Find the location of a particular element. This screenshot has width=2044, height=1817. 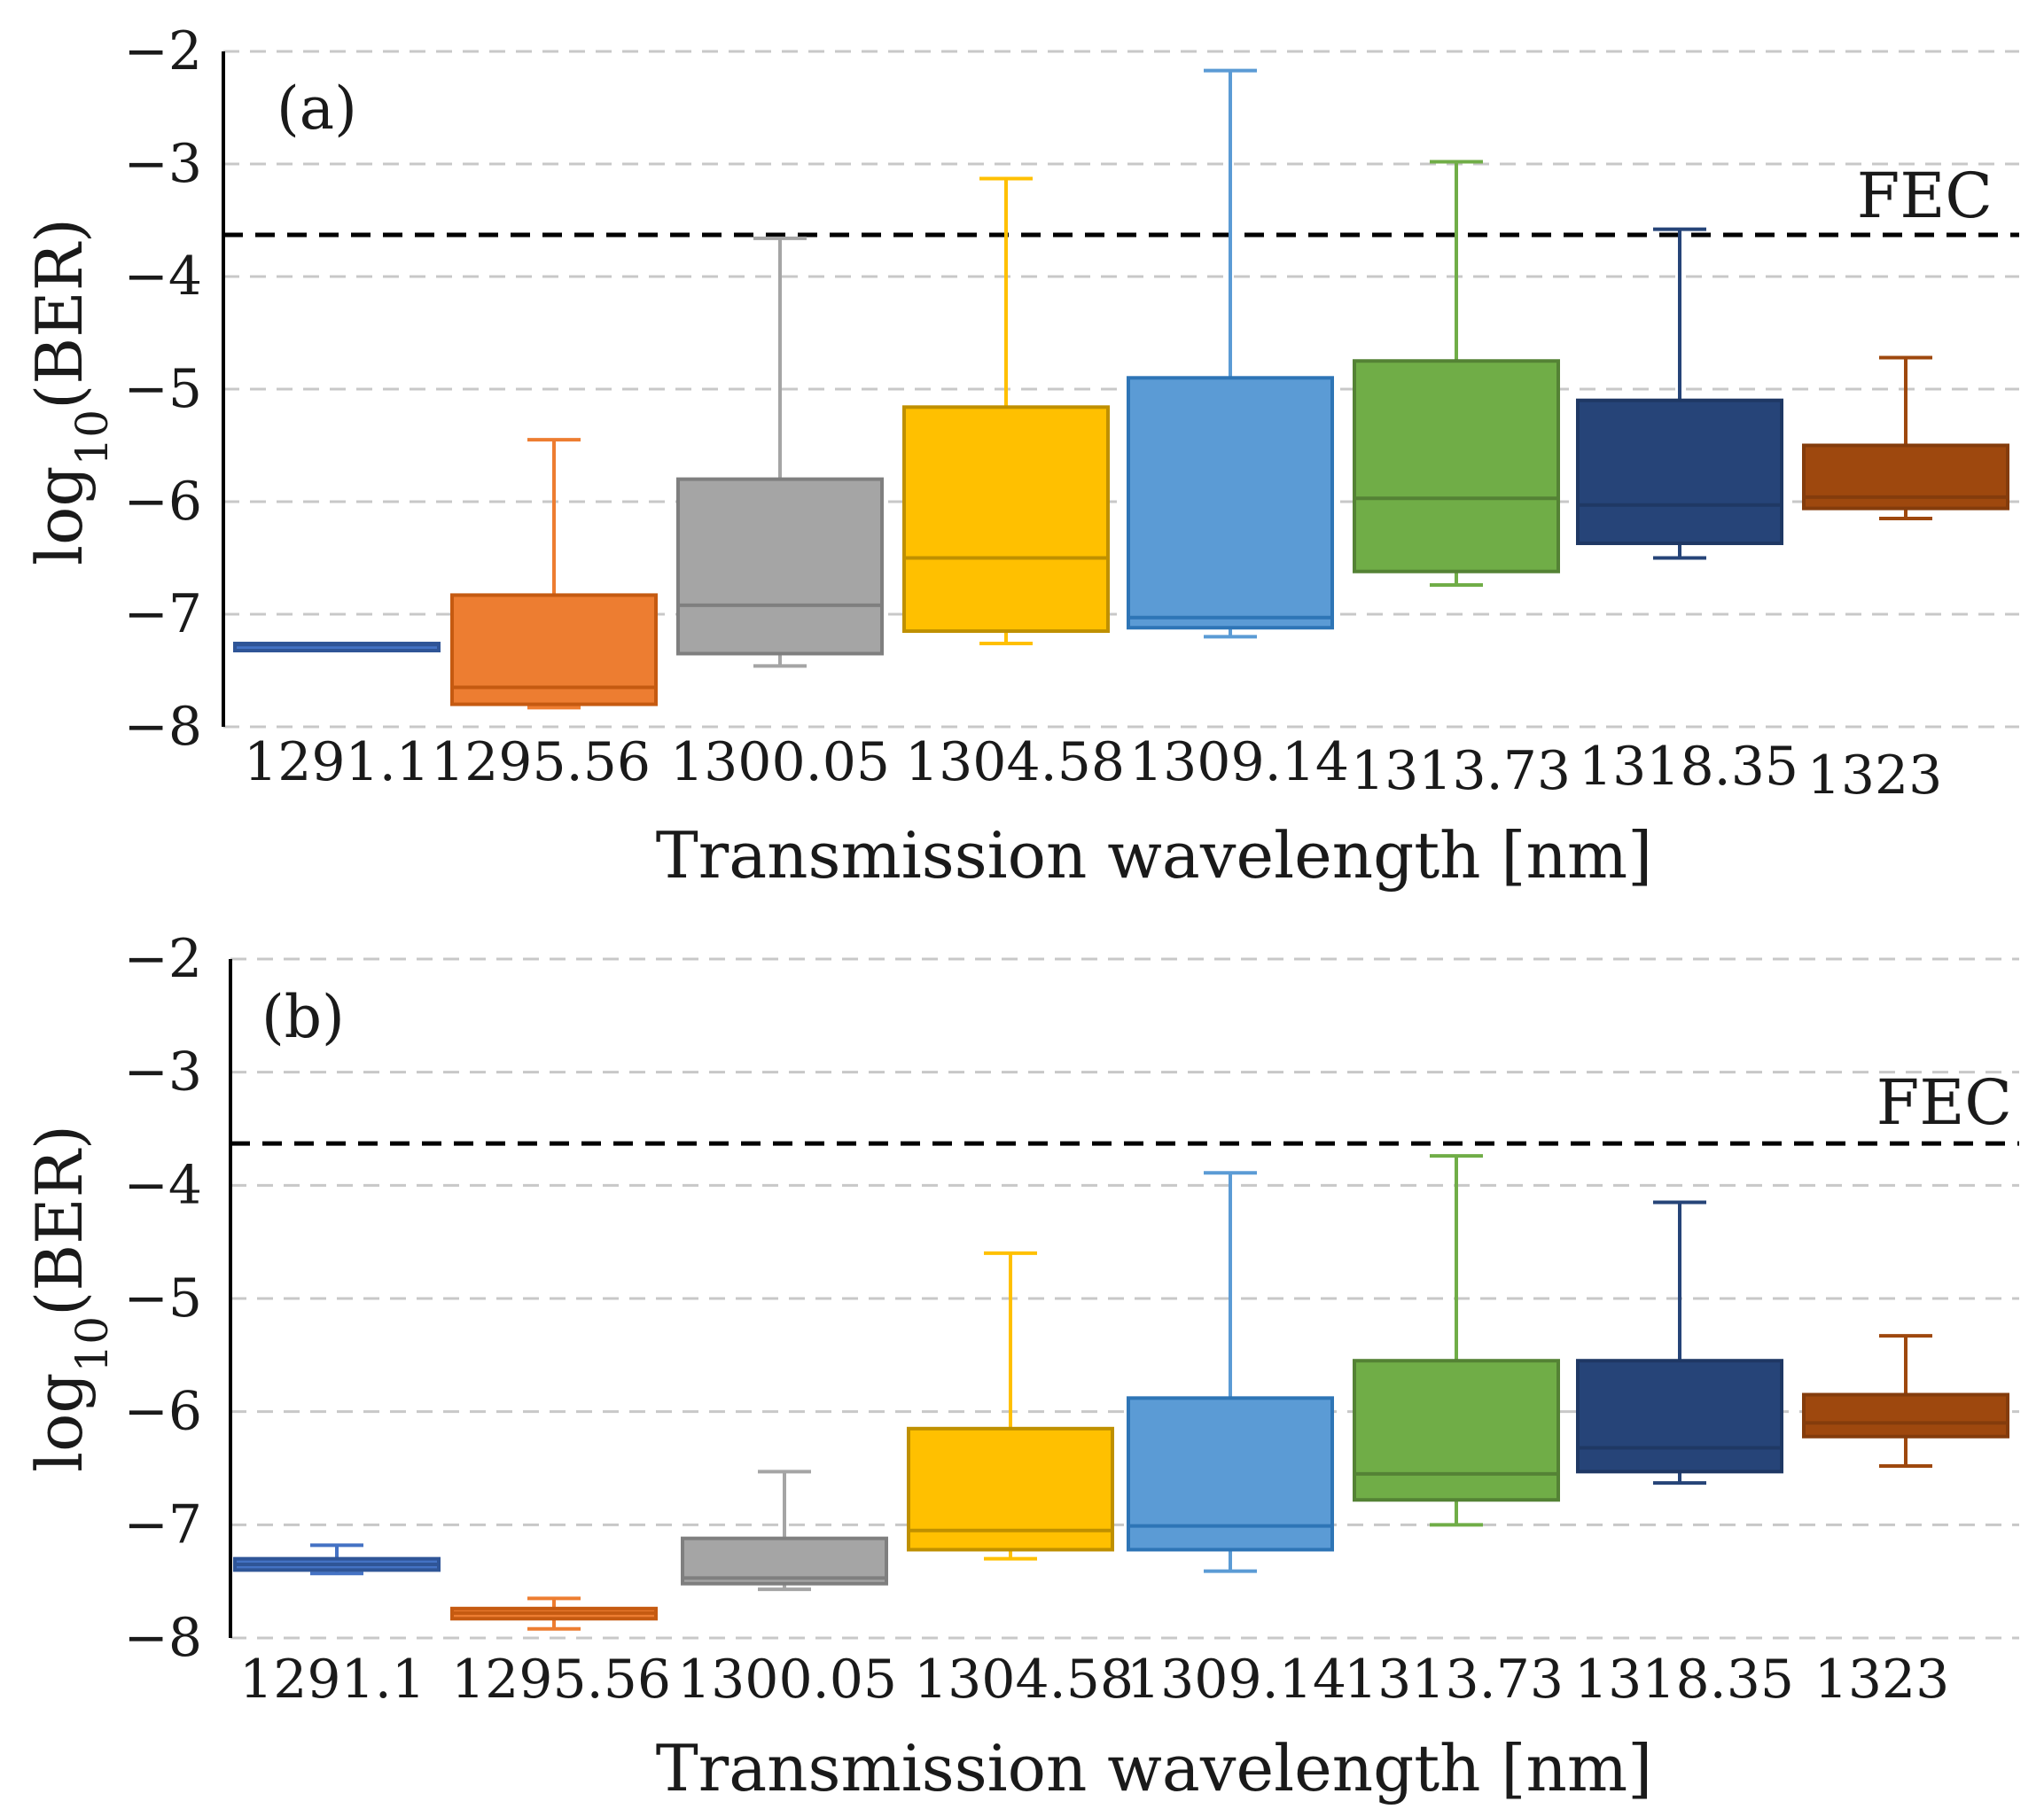

panel-label: (b) is located at coordinates (303, 1017).